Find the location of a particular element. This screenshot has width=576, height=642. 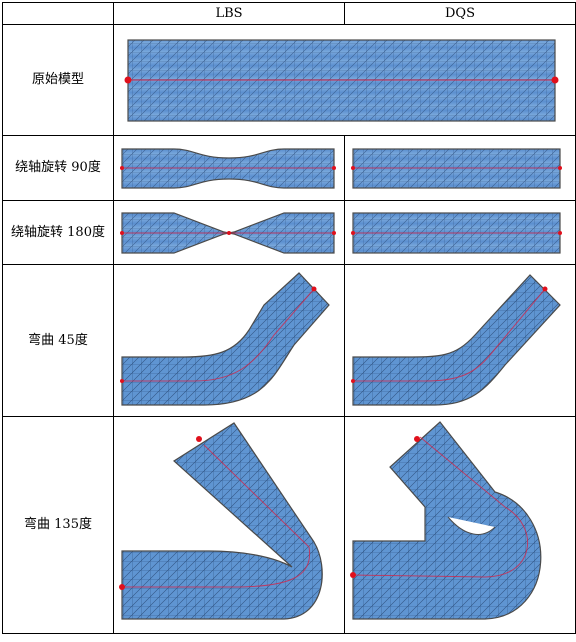

dqs-bend135-image is located at coordinates (460, 525).